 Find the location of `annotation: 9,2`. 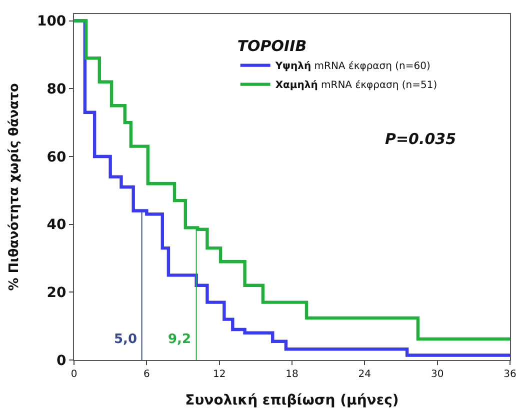

annotation: 9,2 is located at coordinates (180, 339).